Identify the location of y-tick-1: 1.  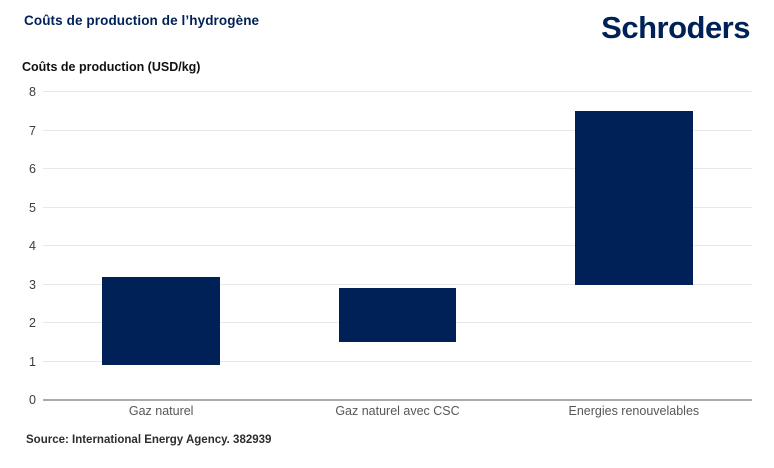
(32, 361).